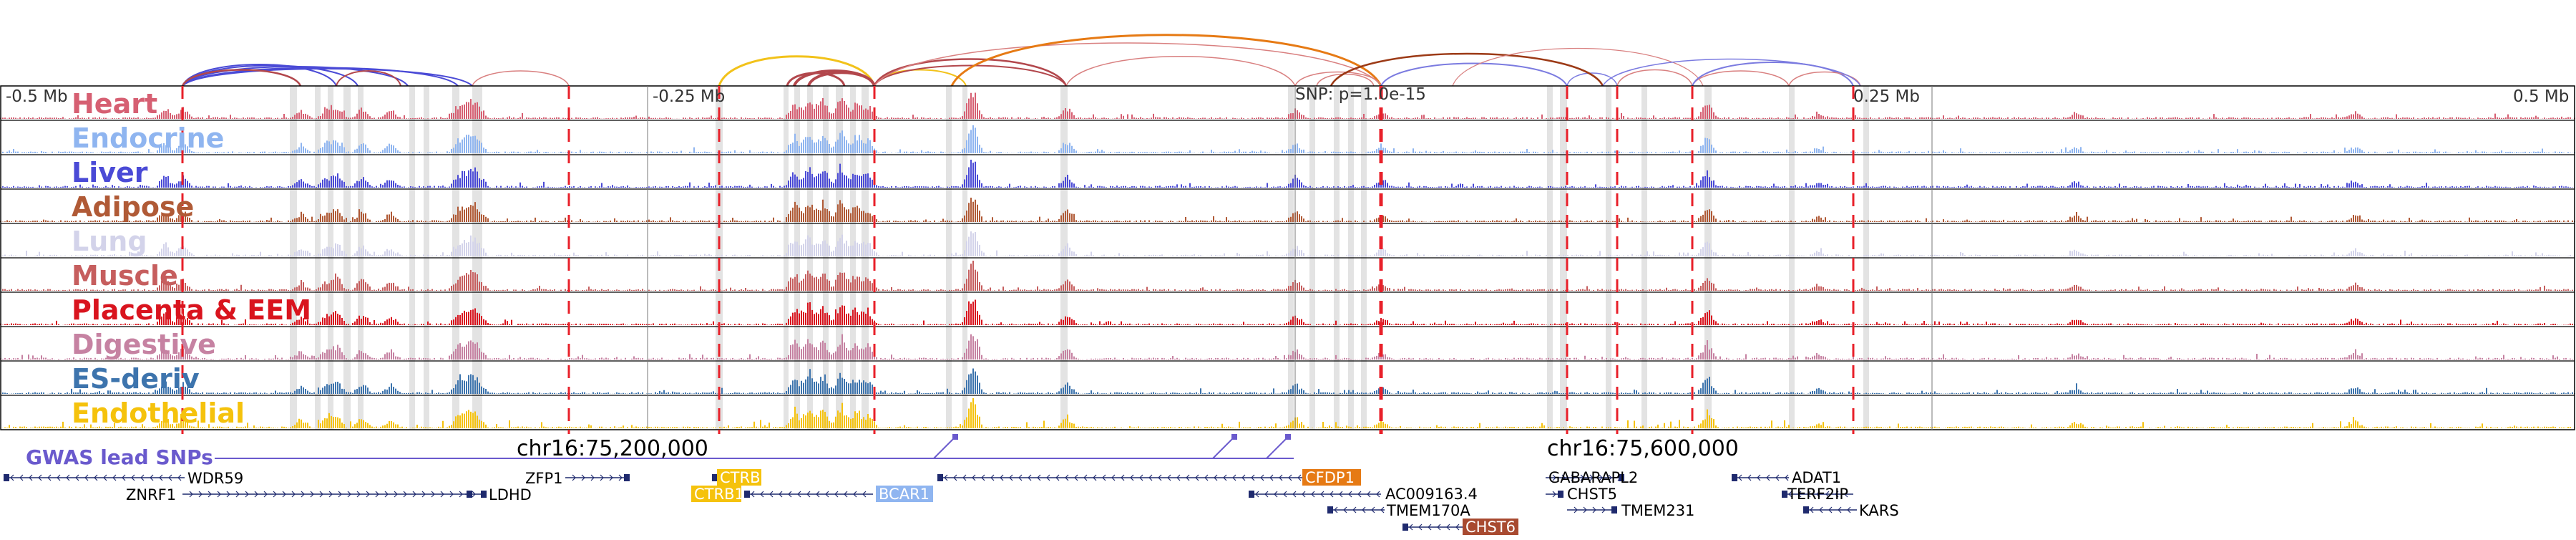 Image resolution: width=2576 pixels, height=540 pixels. I want to click on gene-ac009163, so click(1315, 494).